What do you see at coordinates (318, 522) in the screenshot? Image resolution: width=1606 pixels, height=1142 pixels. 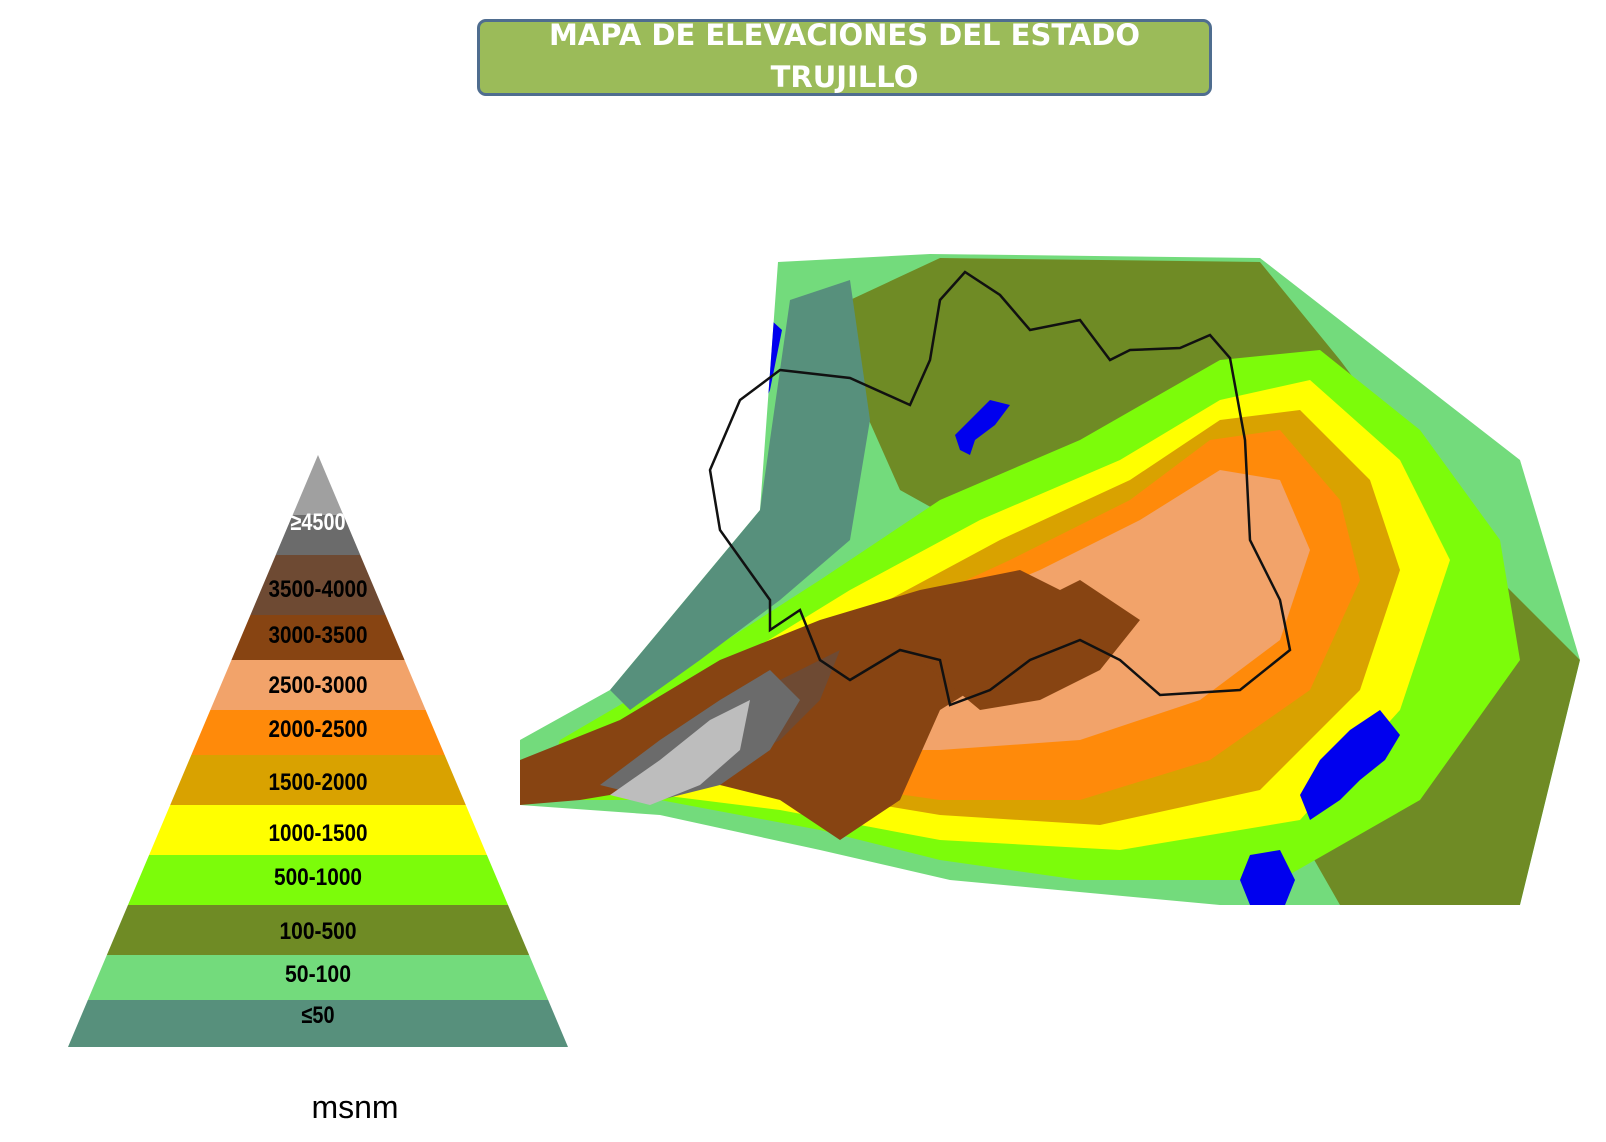 I see `legend-label-0: ≥4500` at bounding box center [318, 522].